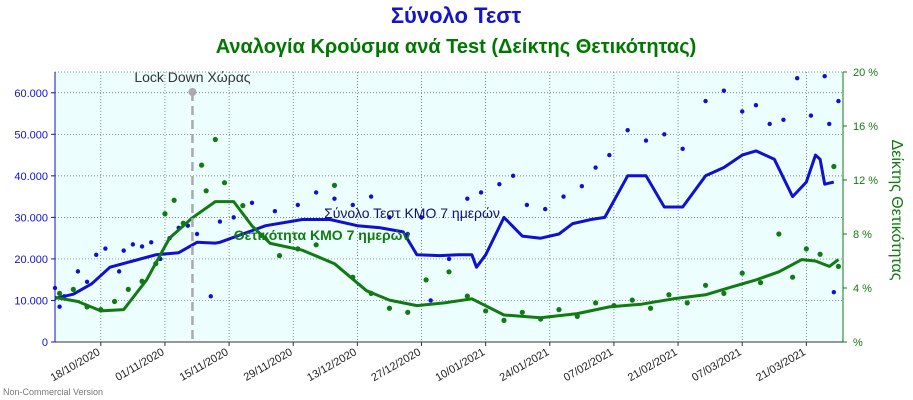 The image size is (913, 400). Describe the element at coordinates (460, 365) in the screenshot. I see `x-tick-label: 10/01/2021` at that location.